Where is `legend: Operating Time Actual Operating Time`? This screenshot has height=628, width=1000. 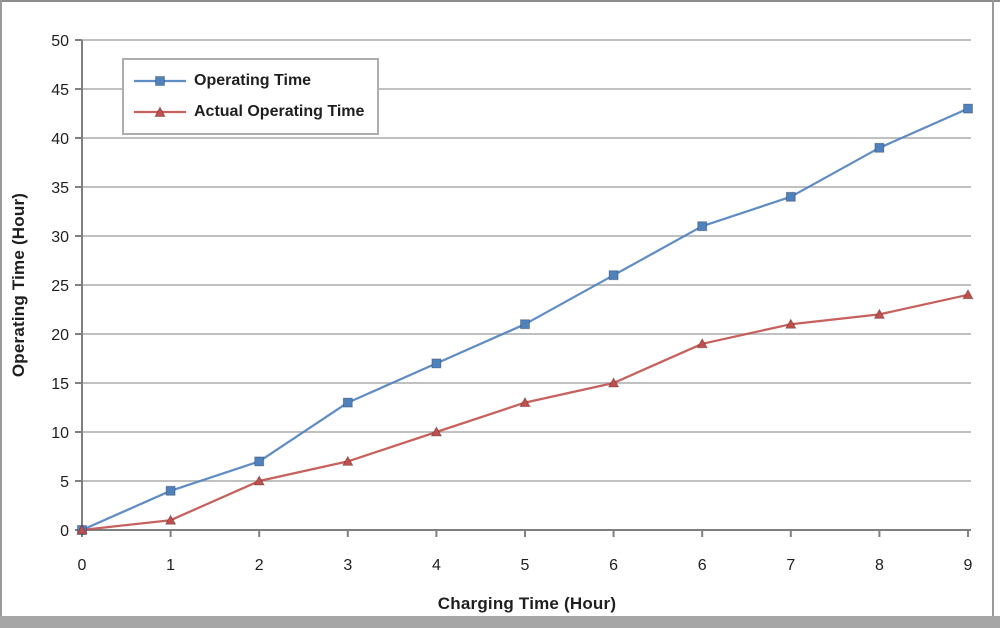 legend: Operating Time Actual Operating Time is located at coordinates (250, 96).